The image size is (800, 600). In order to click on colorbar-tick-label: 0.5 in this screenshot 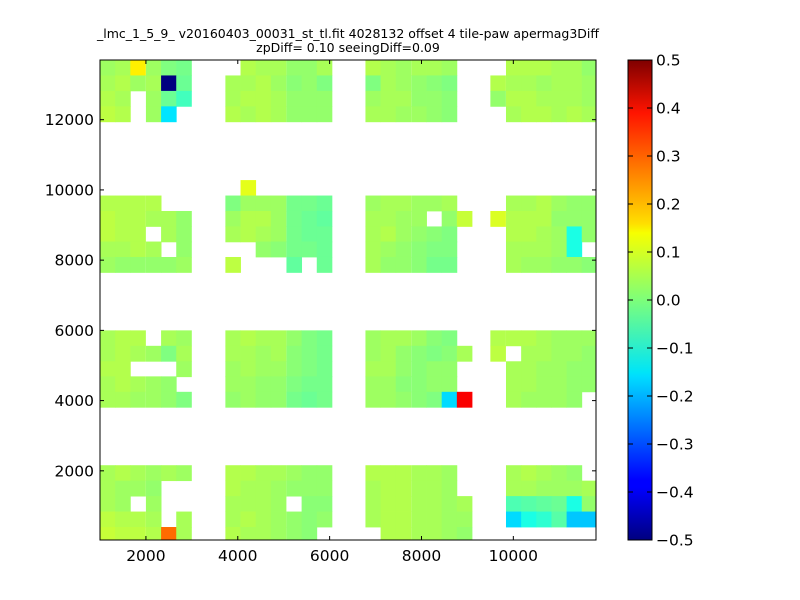, I will do `click(668, 61)`.